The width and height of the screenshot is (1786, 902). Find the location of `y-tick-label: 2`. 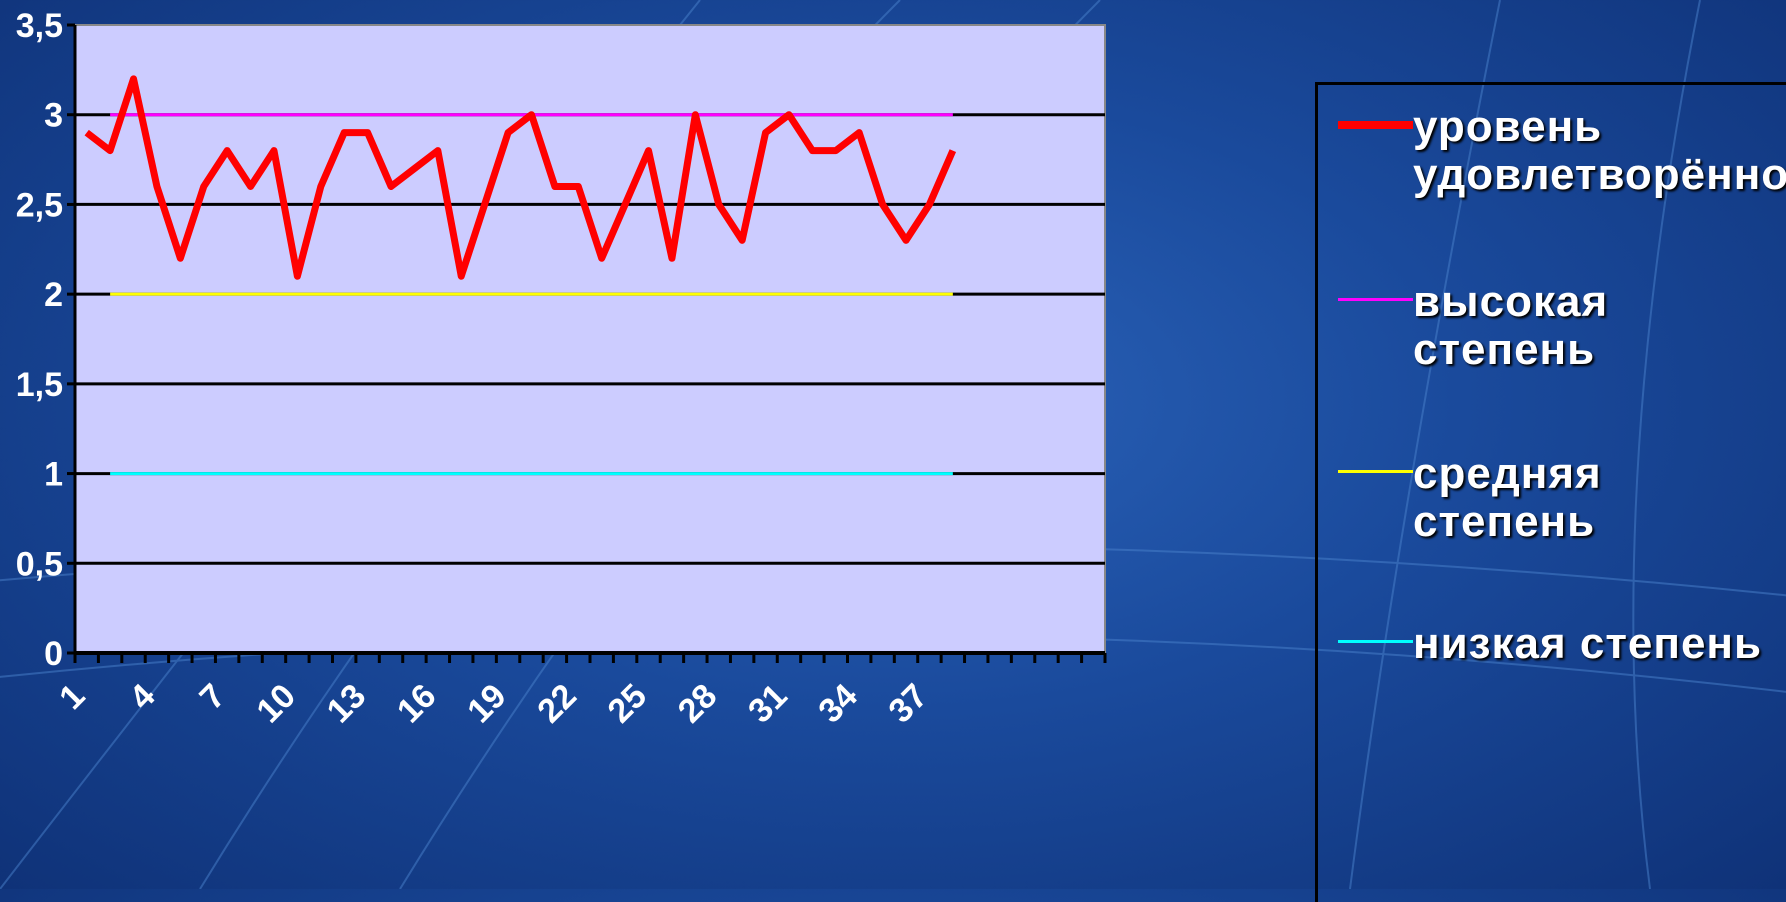

y-tick-label: 2 is located at coordinates (53, 295).